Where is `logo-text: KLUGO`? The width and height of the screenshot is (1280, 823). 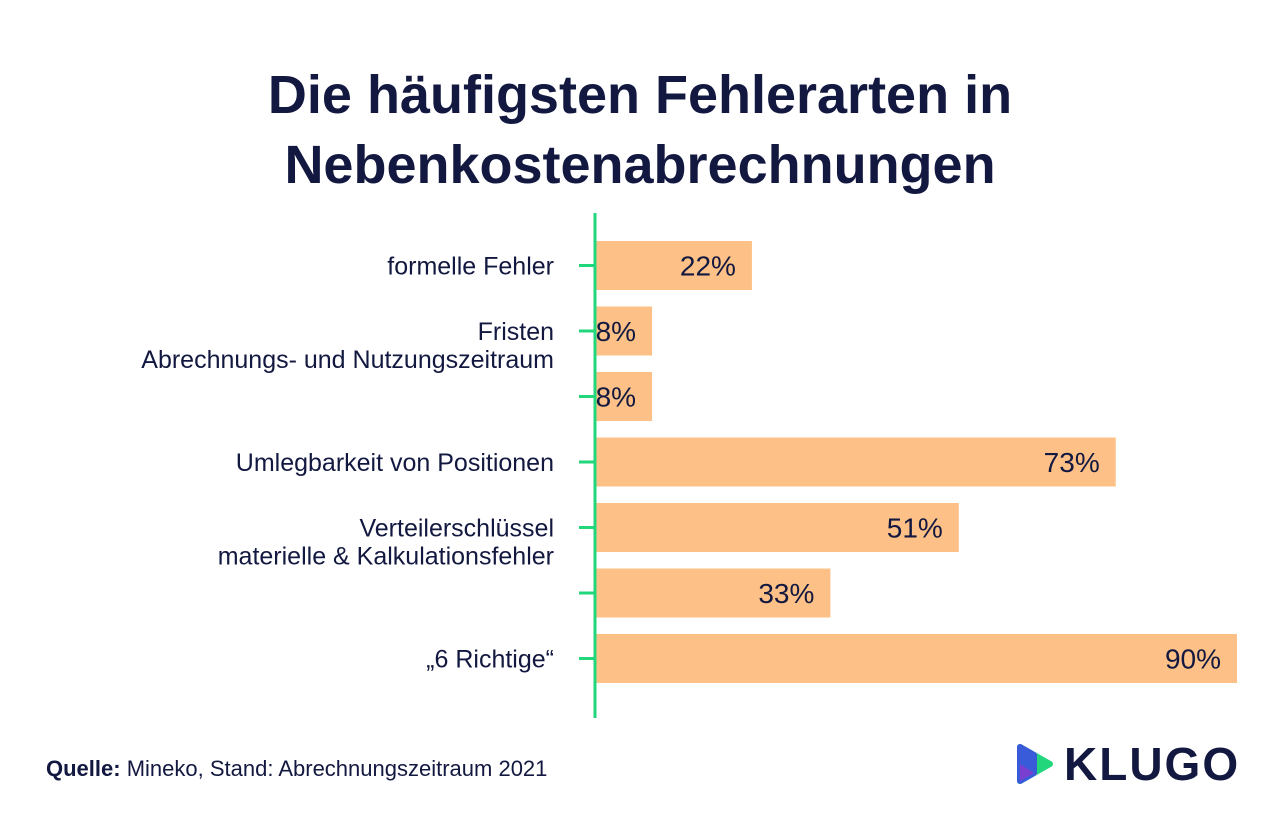 logo-text: KLUGO is located at coordinates (1152, 764).